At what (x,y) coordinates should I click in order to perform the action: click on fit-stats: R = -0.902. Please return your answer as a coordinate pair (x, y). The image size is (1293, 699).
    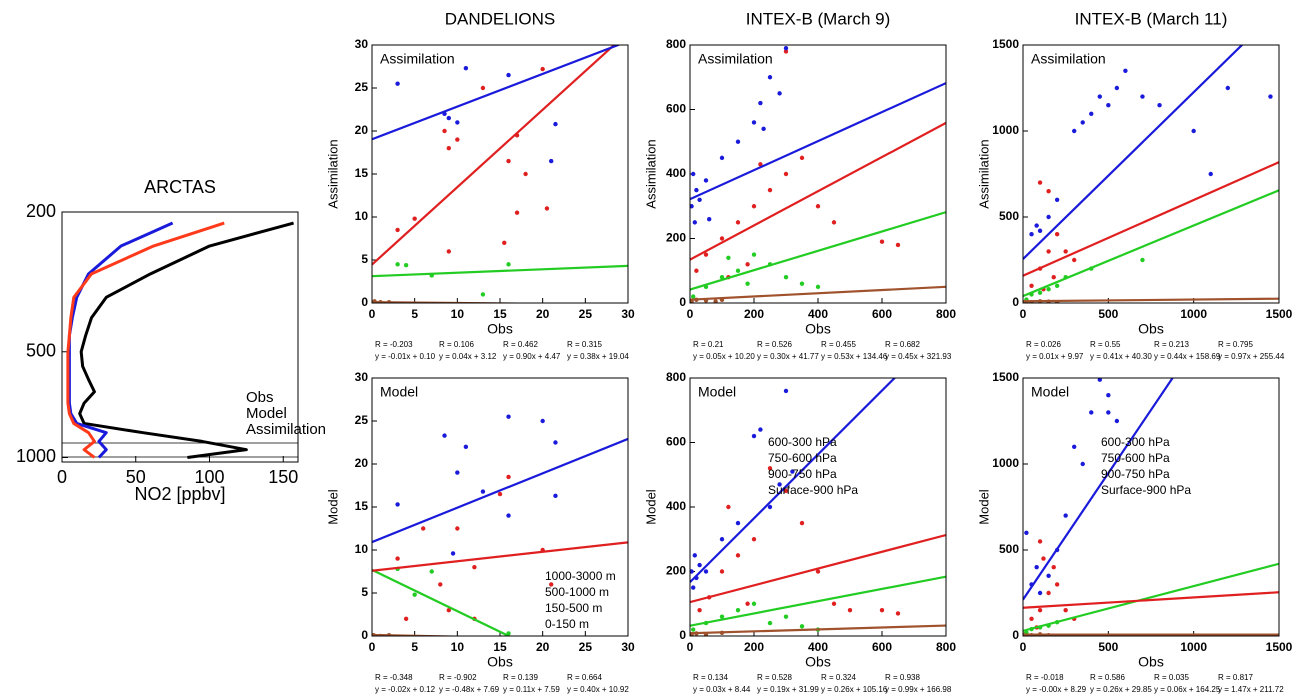
    Looking at the image, I should click on (458, 677).